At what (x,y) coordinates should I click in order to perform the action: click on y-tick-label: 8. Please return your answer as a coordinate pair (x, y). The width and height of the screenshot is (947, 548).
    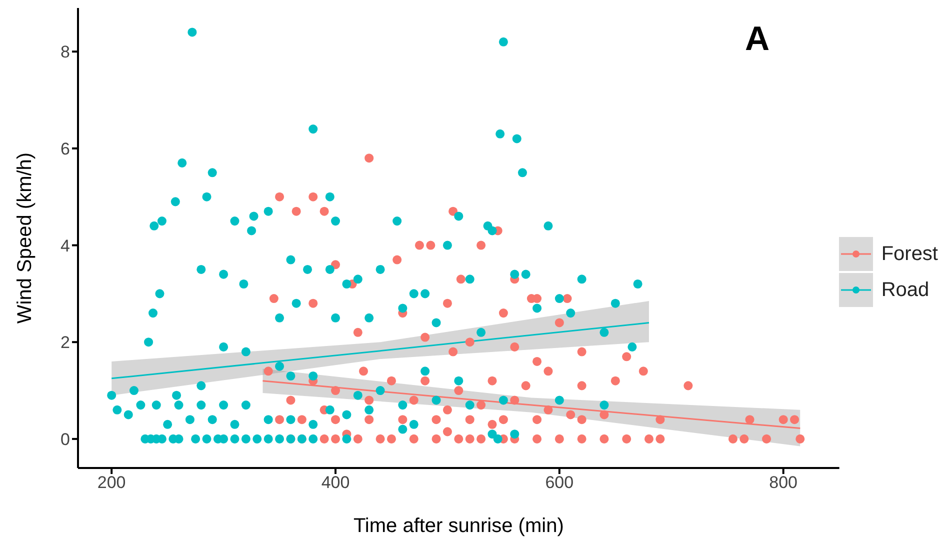
    Looking at the image, I should click on (65, 52).